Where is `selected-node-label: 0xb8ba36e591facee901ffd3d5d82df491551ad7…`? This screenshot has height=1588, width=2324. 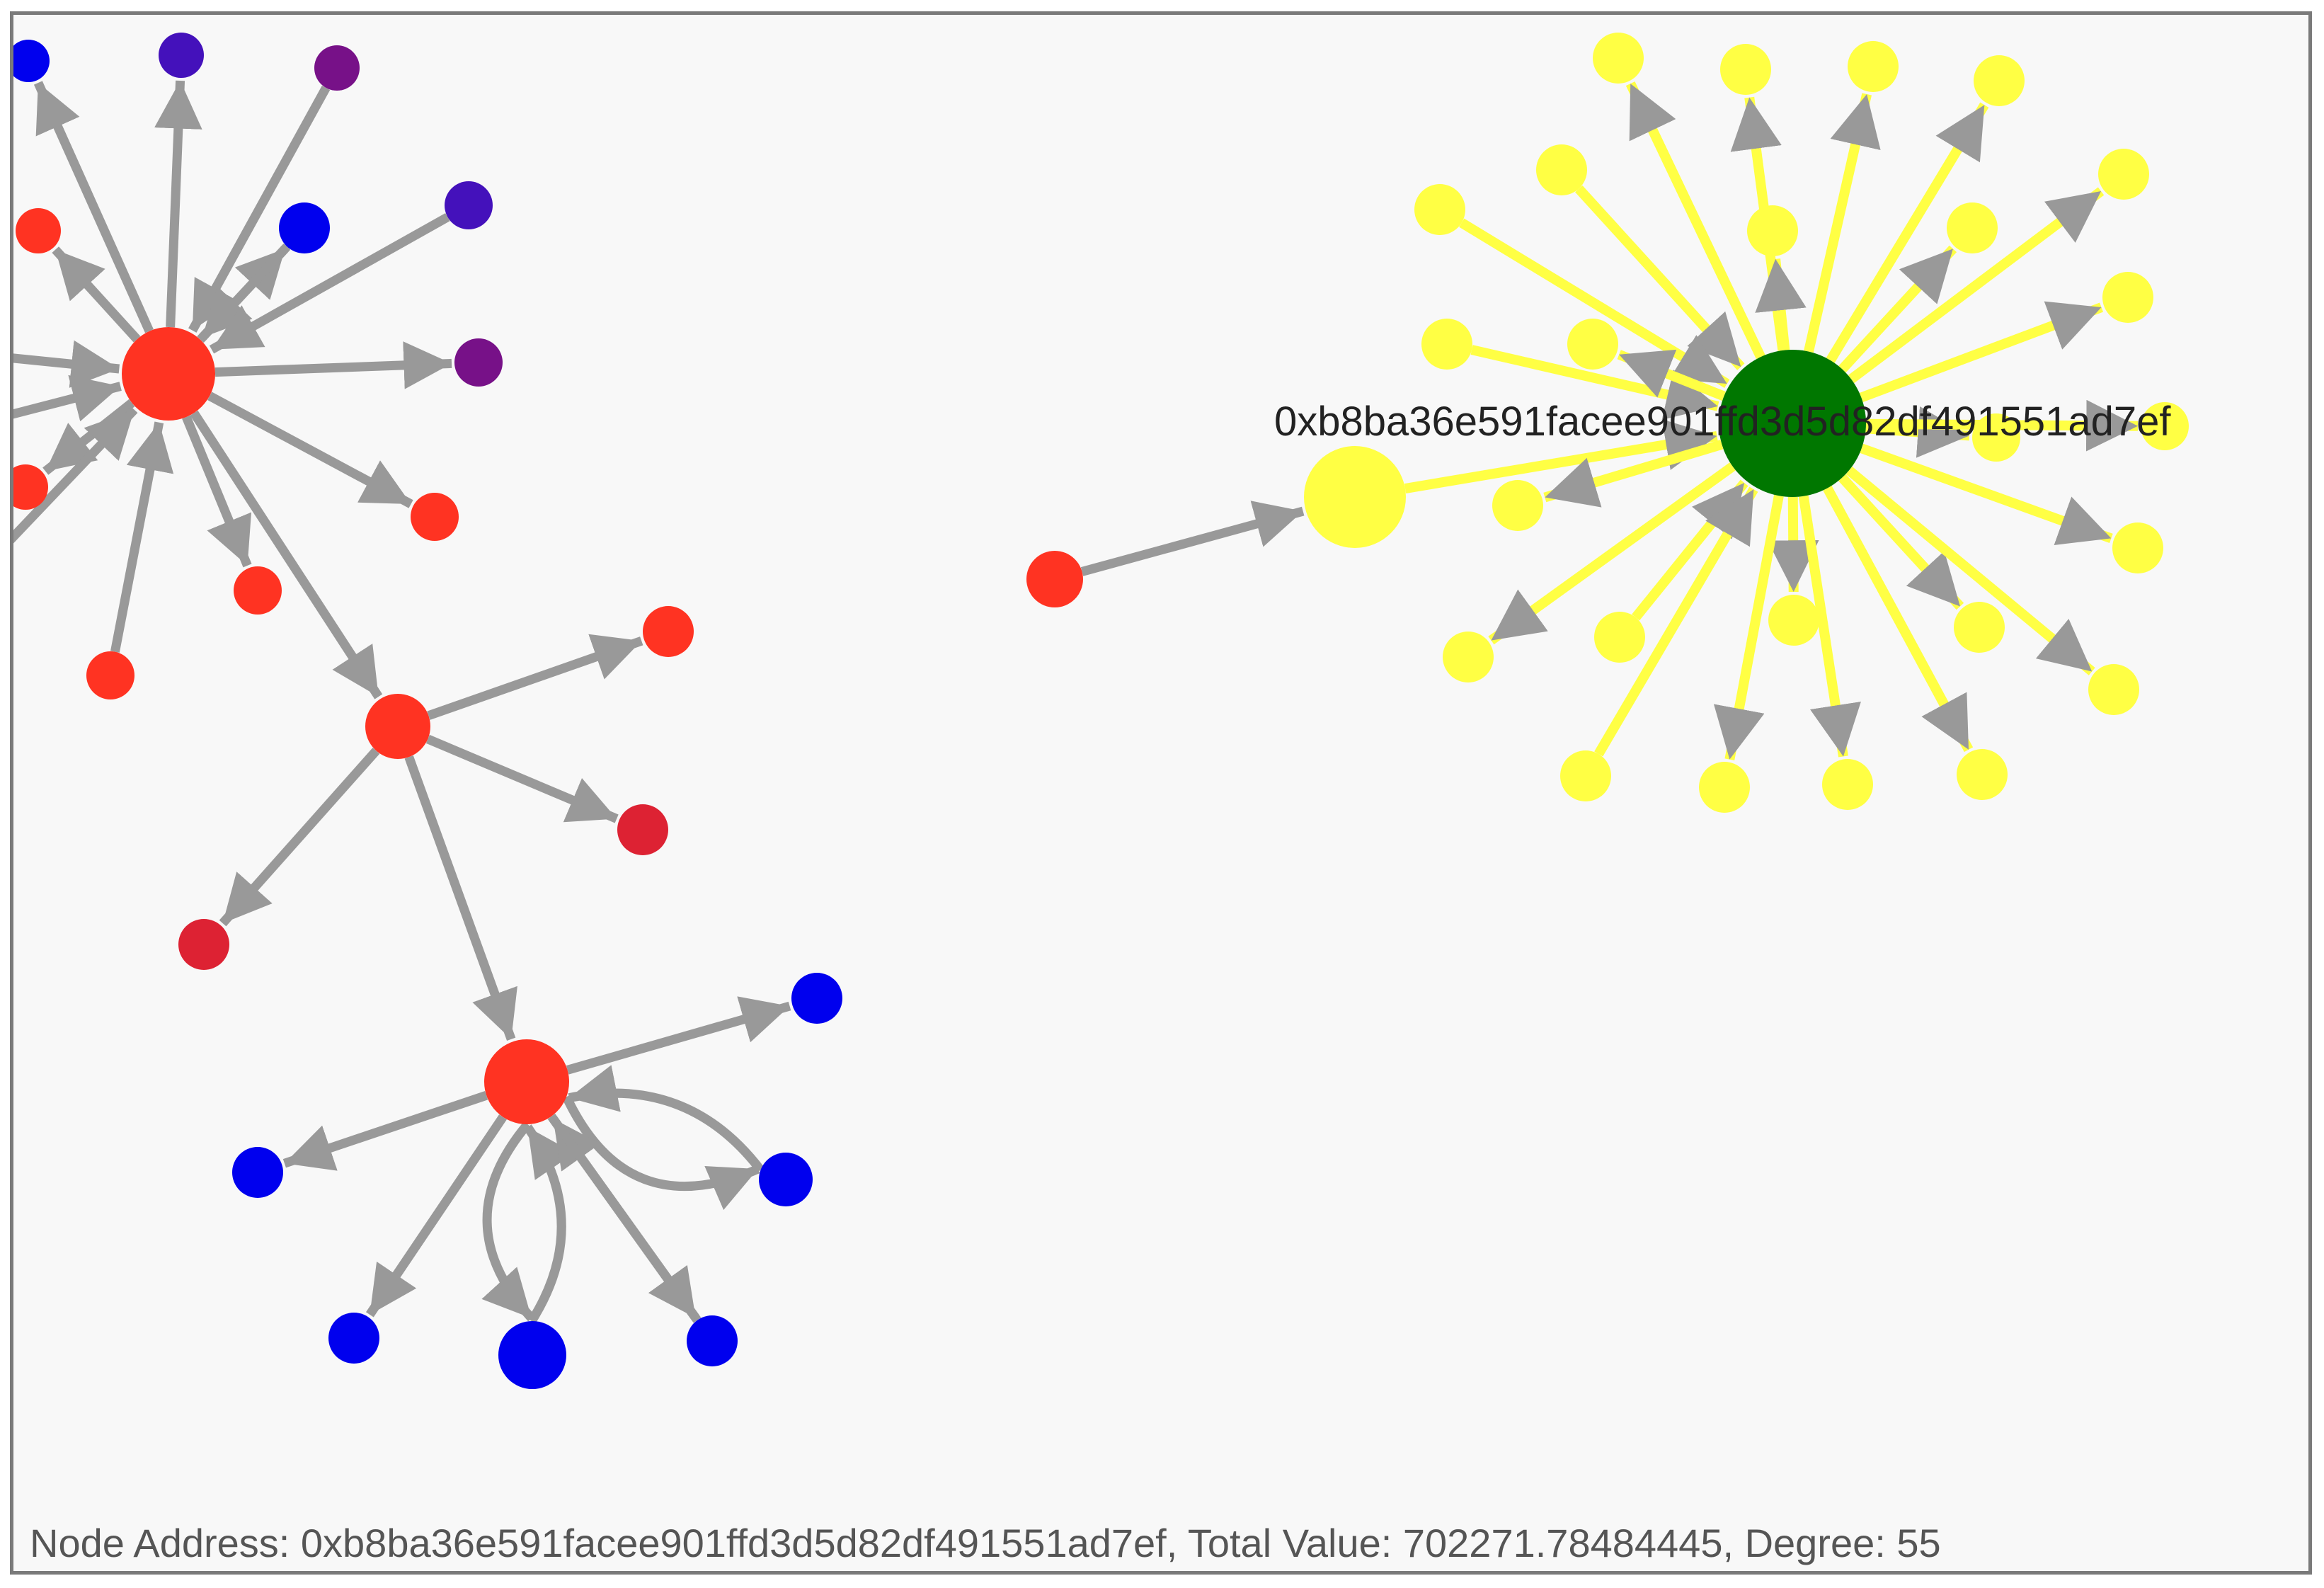 selected-node-label: 0xb8ba36e591facee901ffd3d5d82df491551ad7… is located at coordinates (1722, 422).